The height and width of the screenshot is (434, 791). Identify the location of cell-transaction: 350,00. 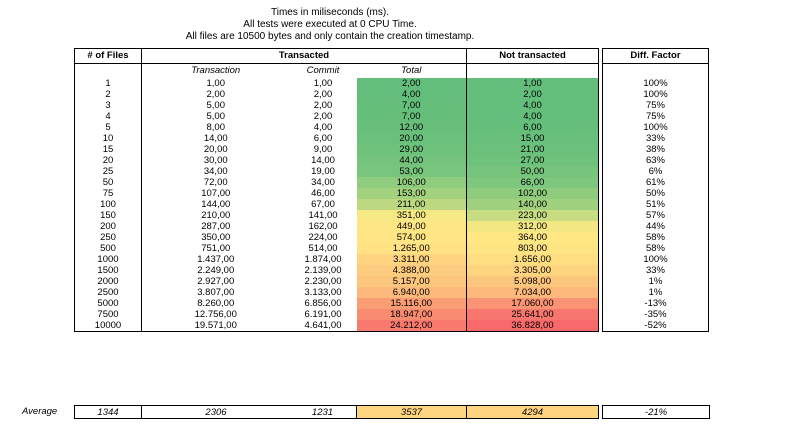
(216, 237).